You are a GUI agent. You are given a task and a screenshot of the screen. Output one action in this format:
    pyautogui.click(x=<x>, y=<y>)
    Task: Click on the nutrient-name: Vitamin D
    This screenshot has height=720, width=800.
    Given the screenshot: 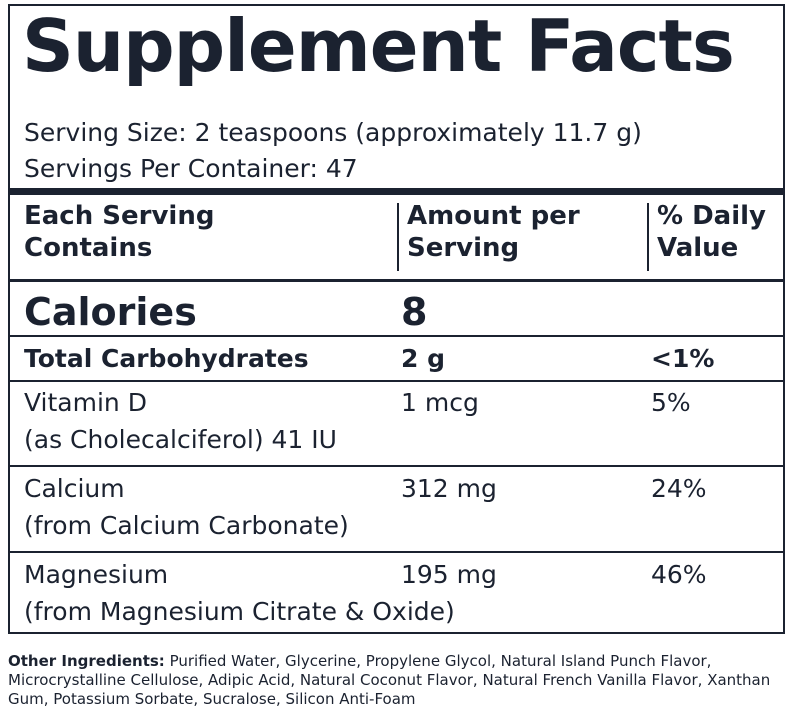 What is the action you would take?
    pyautogui.click(x=85, y=402)
    